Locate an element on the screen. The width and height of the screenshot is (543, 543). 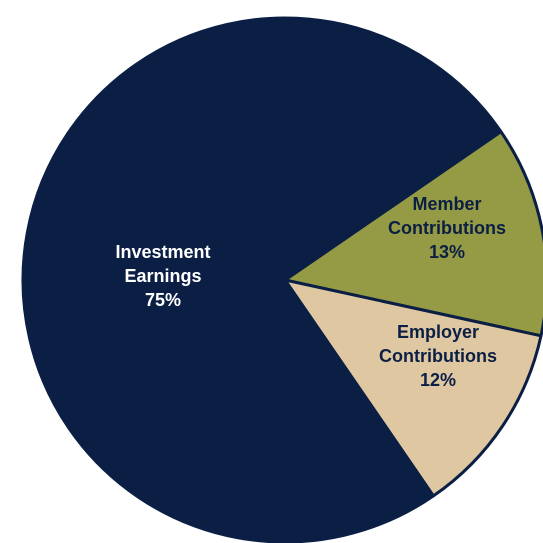
slice-value-label: 12% is located at coordinates (438, 380).